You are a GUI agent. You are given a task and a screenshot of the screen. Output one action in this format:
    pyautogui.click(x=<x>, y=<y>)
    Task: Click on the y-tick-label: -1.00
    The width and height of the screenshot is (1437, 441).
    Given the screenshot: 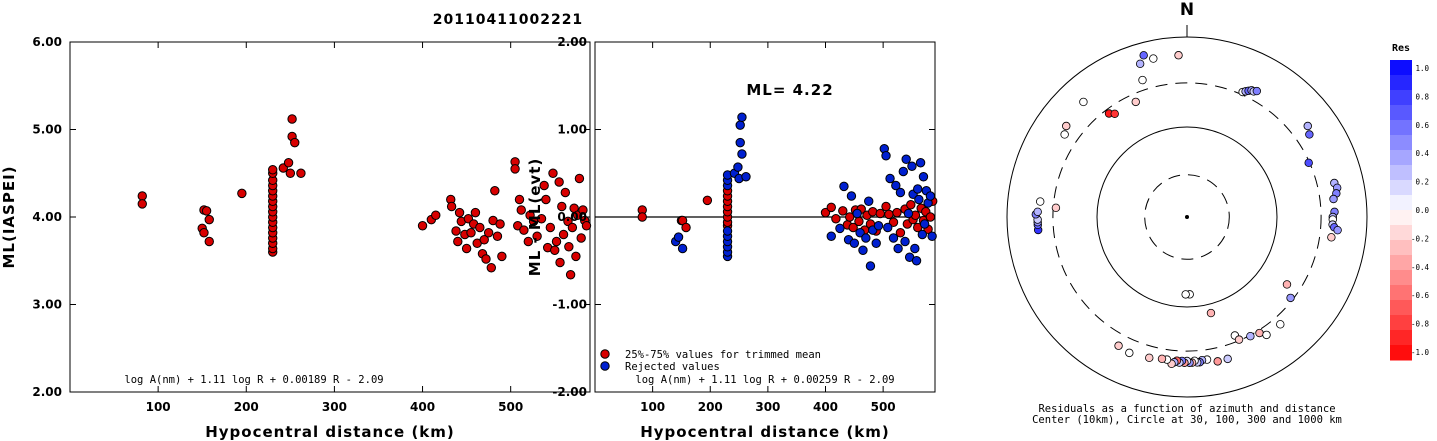 What is the action you would take?
    pyautogui.click(x=569, y=305)
    